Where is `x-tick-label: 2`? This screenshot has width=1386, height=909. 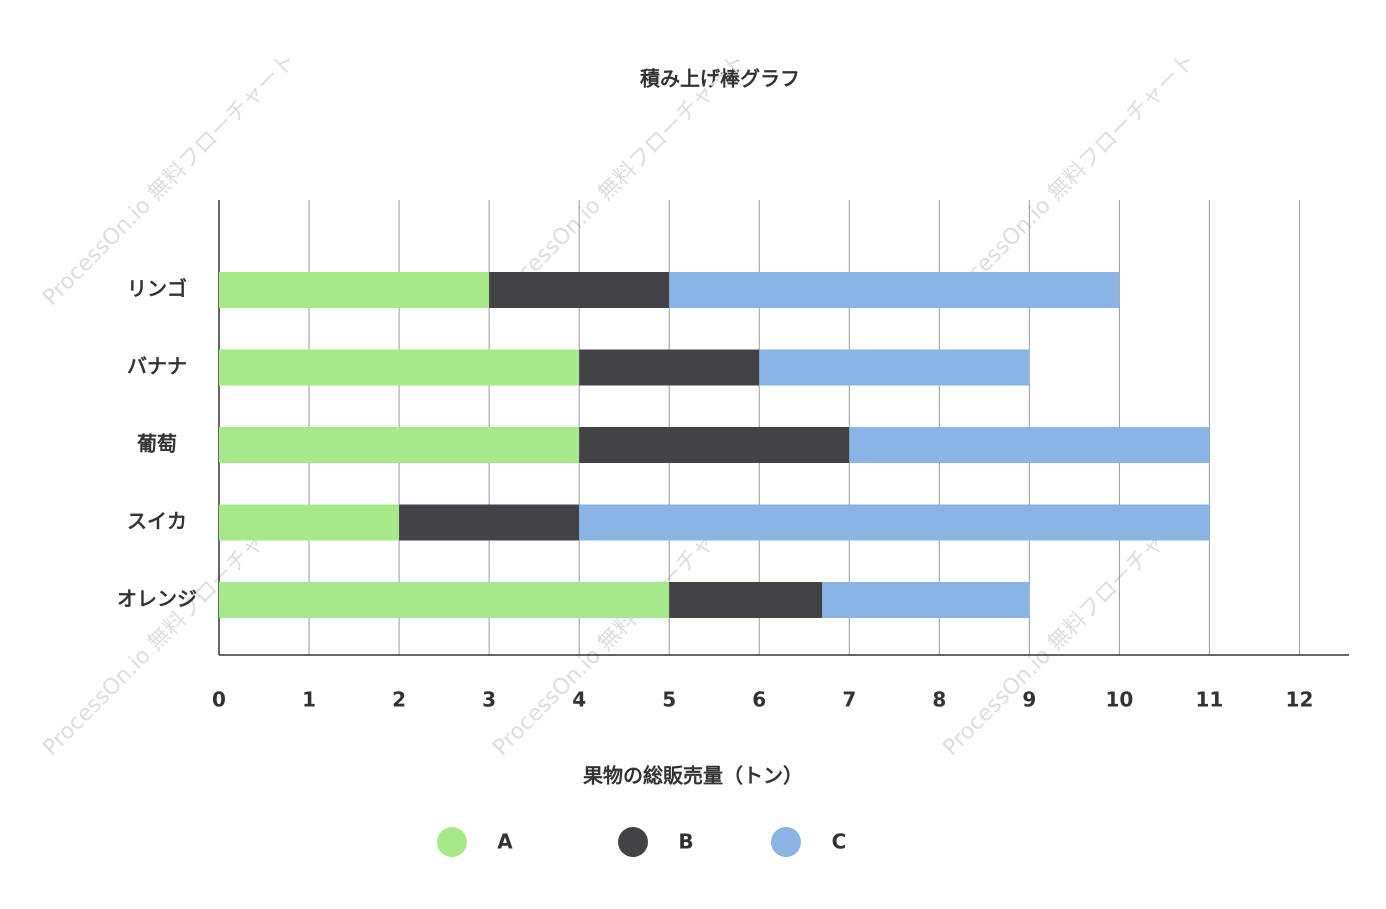
x-tick-label: 2 is located at coordinates (399, 700).